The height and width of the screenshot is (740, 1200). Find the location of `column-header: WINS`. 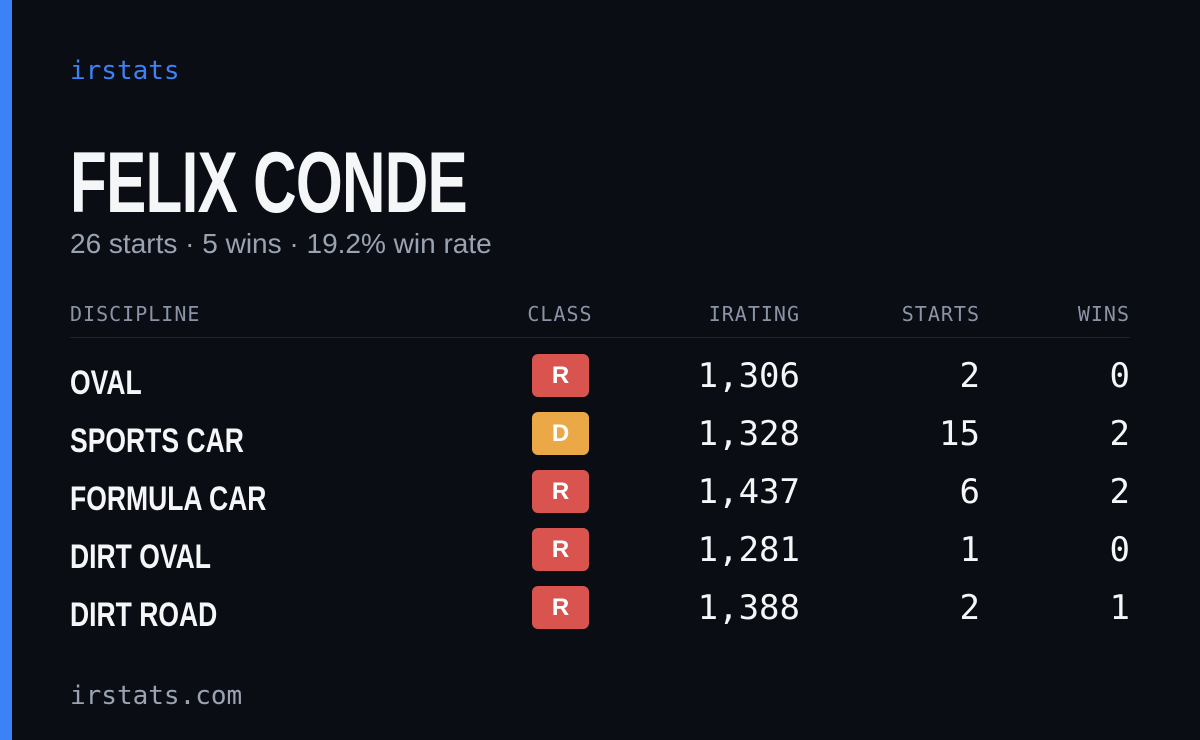

column-header: WINS is located at coordinates (1103, 314).